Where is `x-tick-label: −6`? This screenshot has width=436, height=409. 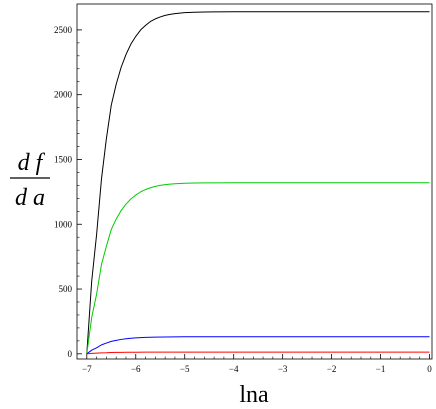
x-tick-label: −6 is located at coordinates (136, 369).